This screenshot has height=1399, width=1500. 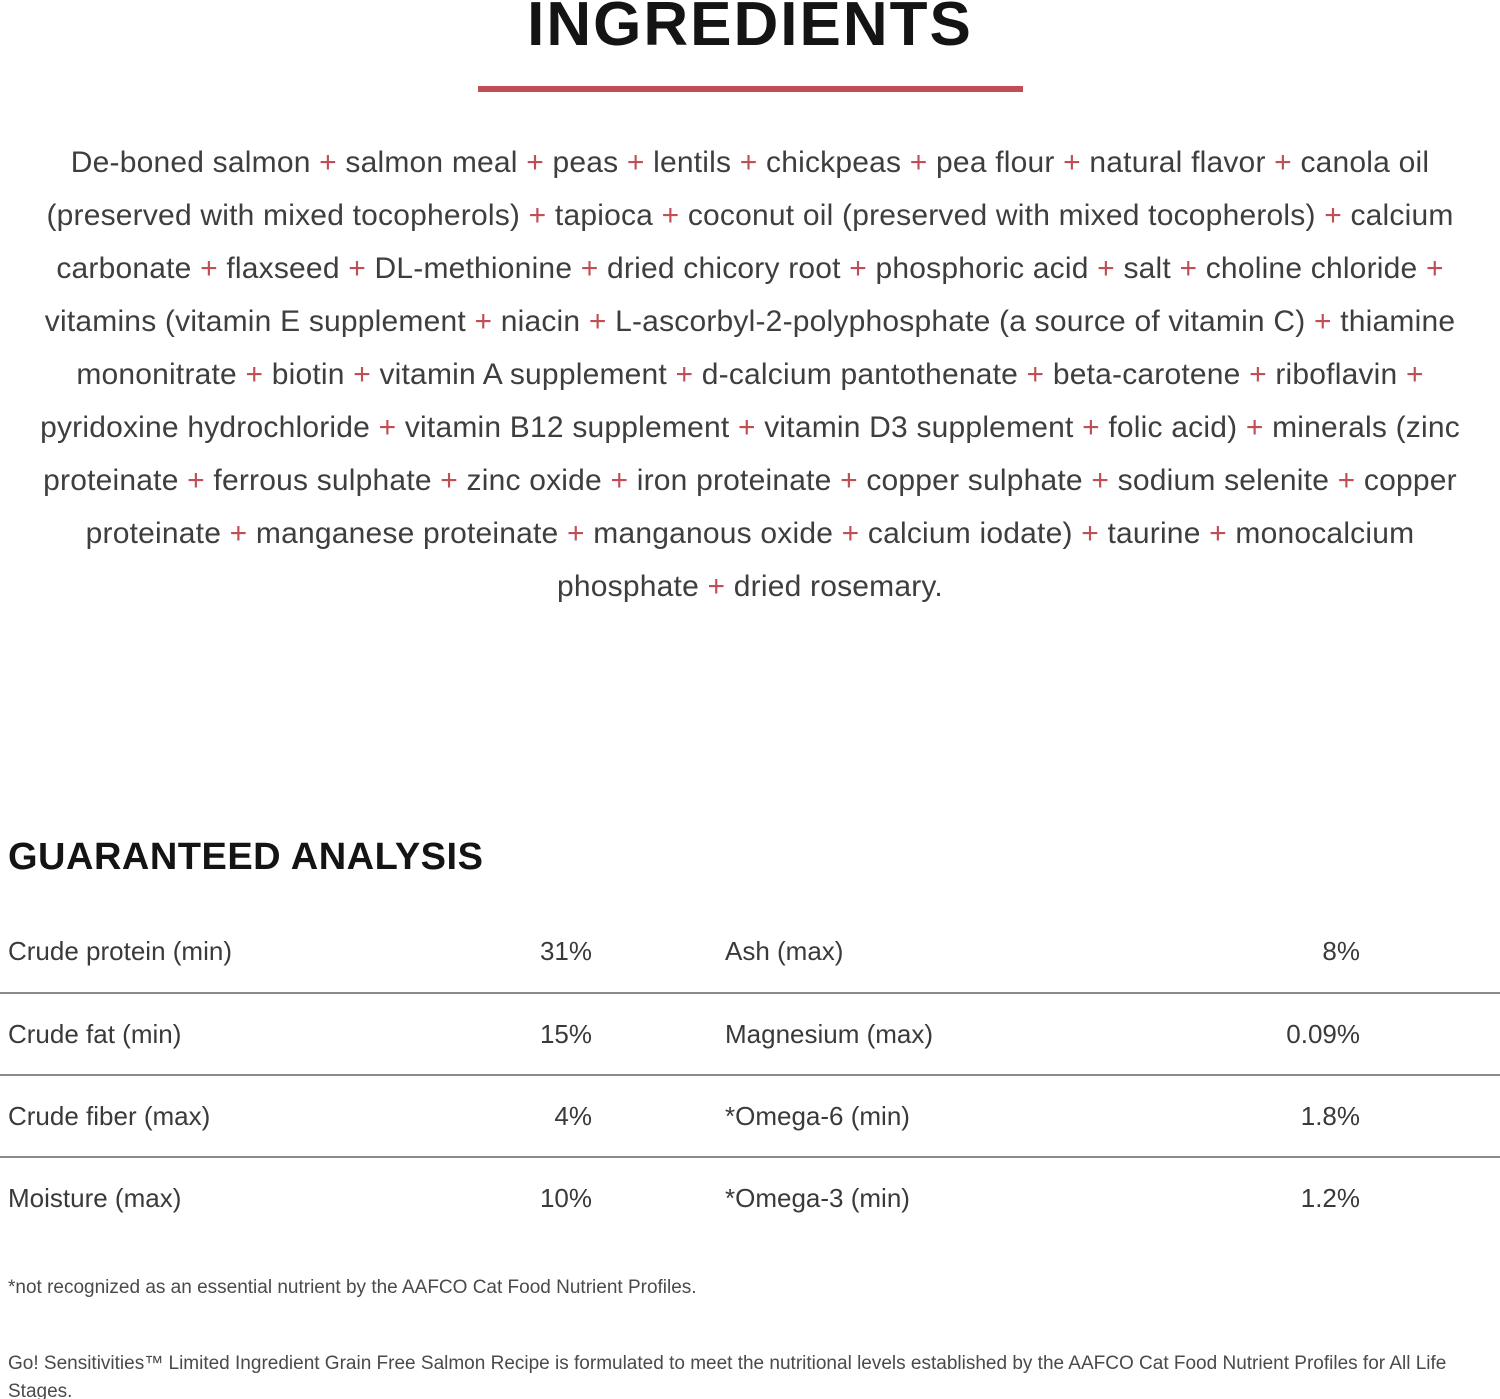 I want to click on analysis-value: 1.8%, so click(x=1330, y=1115).